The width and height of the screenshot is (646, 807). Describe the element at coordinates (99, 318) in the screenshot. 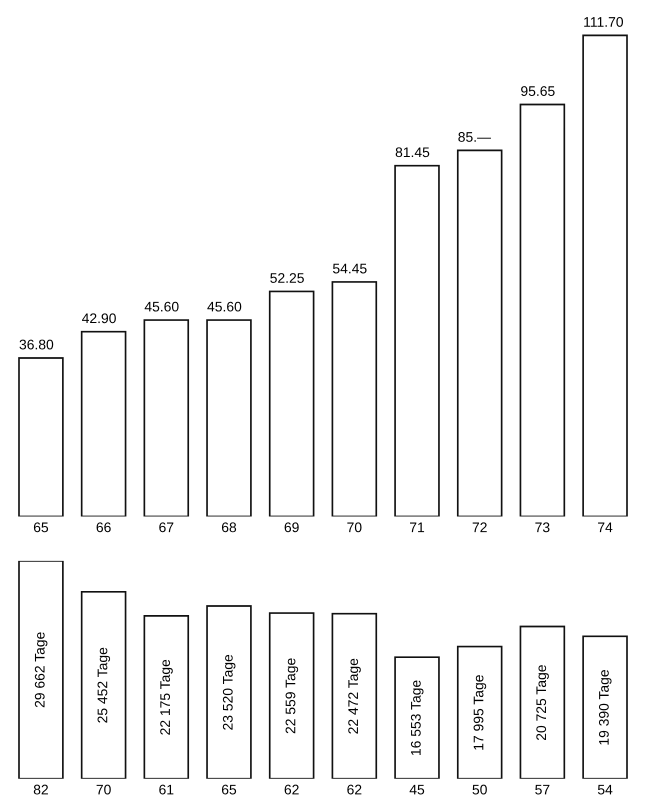

I see `data-label: 42.90` at that location.